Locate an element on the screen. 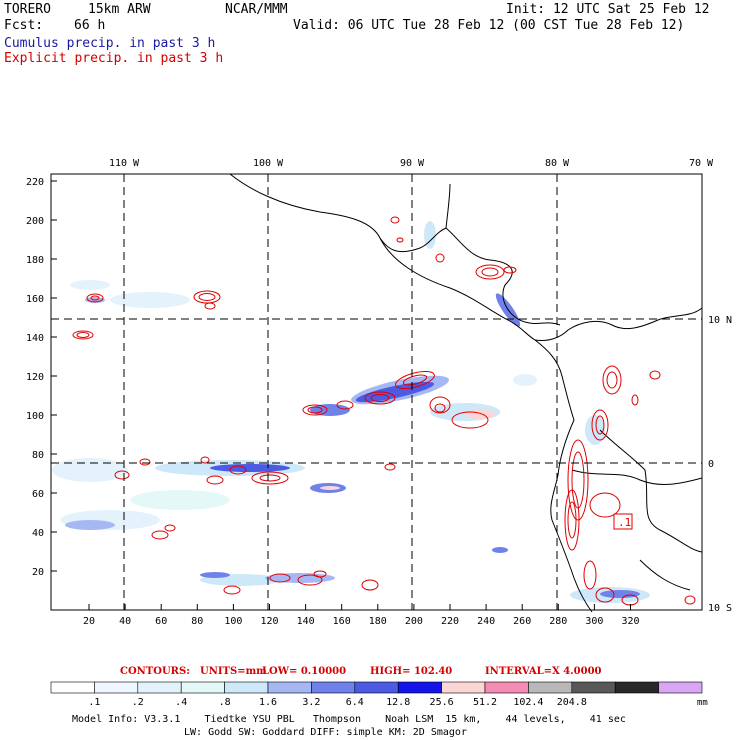 This screenshot has height=740, width=740. y-tick-label: 160 is located at coordinates (35, 299).